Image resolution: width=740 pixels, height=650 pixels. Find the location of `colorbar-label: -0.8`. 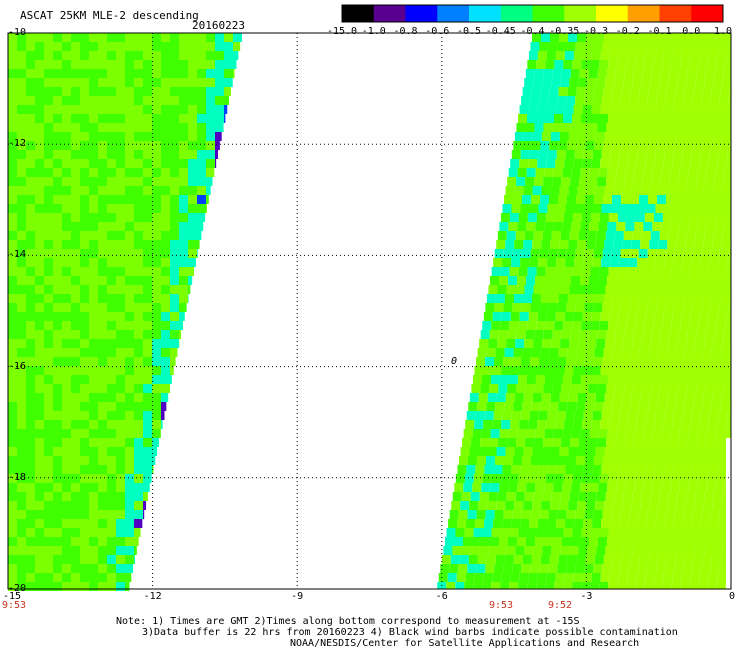

colorbar-label: -0.8 is located at coordinates (405, 31).